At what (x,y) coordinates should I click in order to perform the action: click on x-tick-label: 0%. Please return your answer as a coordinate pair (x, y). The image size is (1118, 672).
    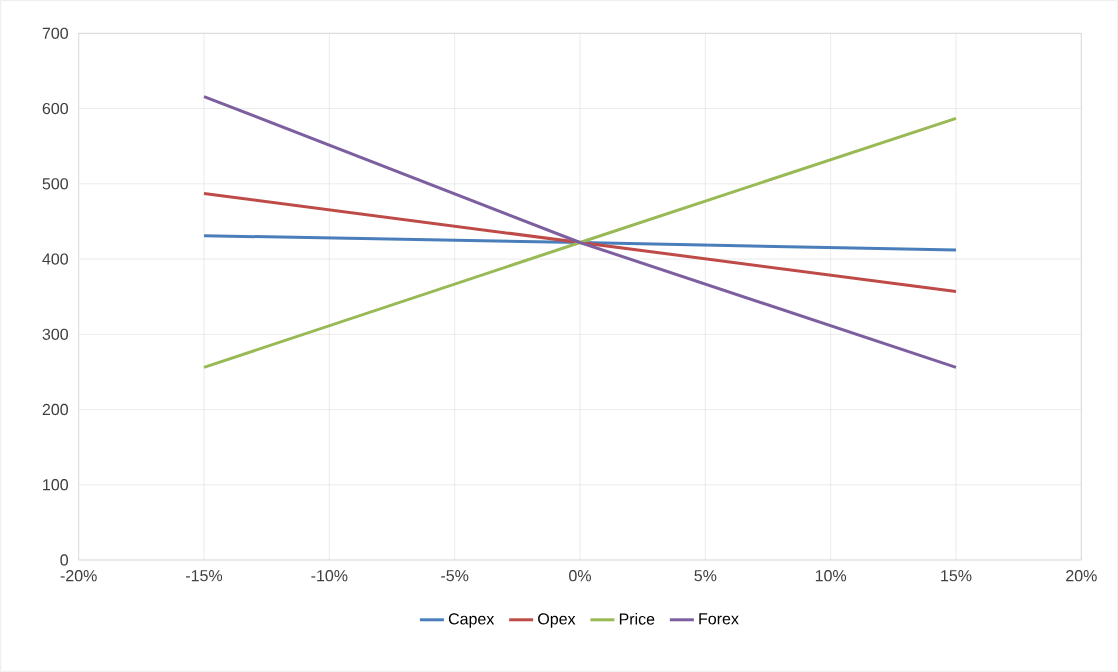
    Looking at the image, I should click on (580, 576).